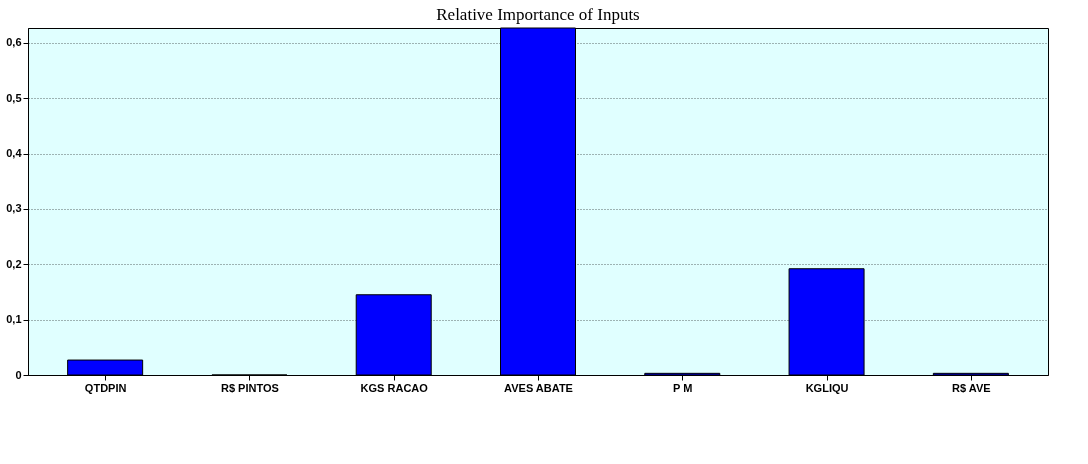  I want to click on y-tick-label: 0,3, so click(14, 208).